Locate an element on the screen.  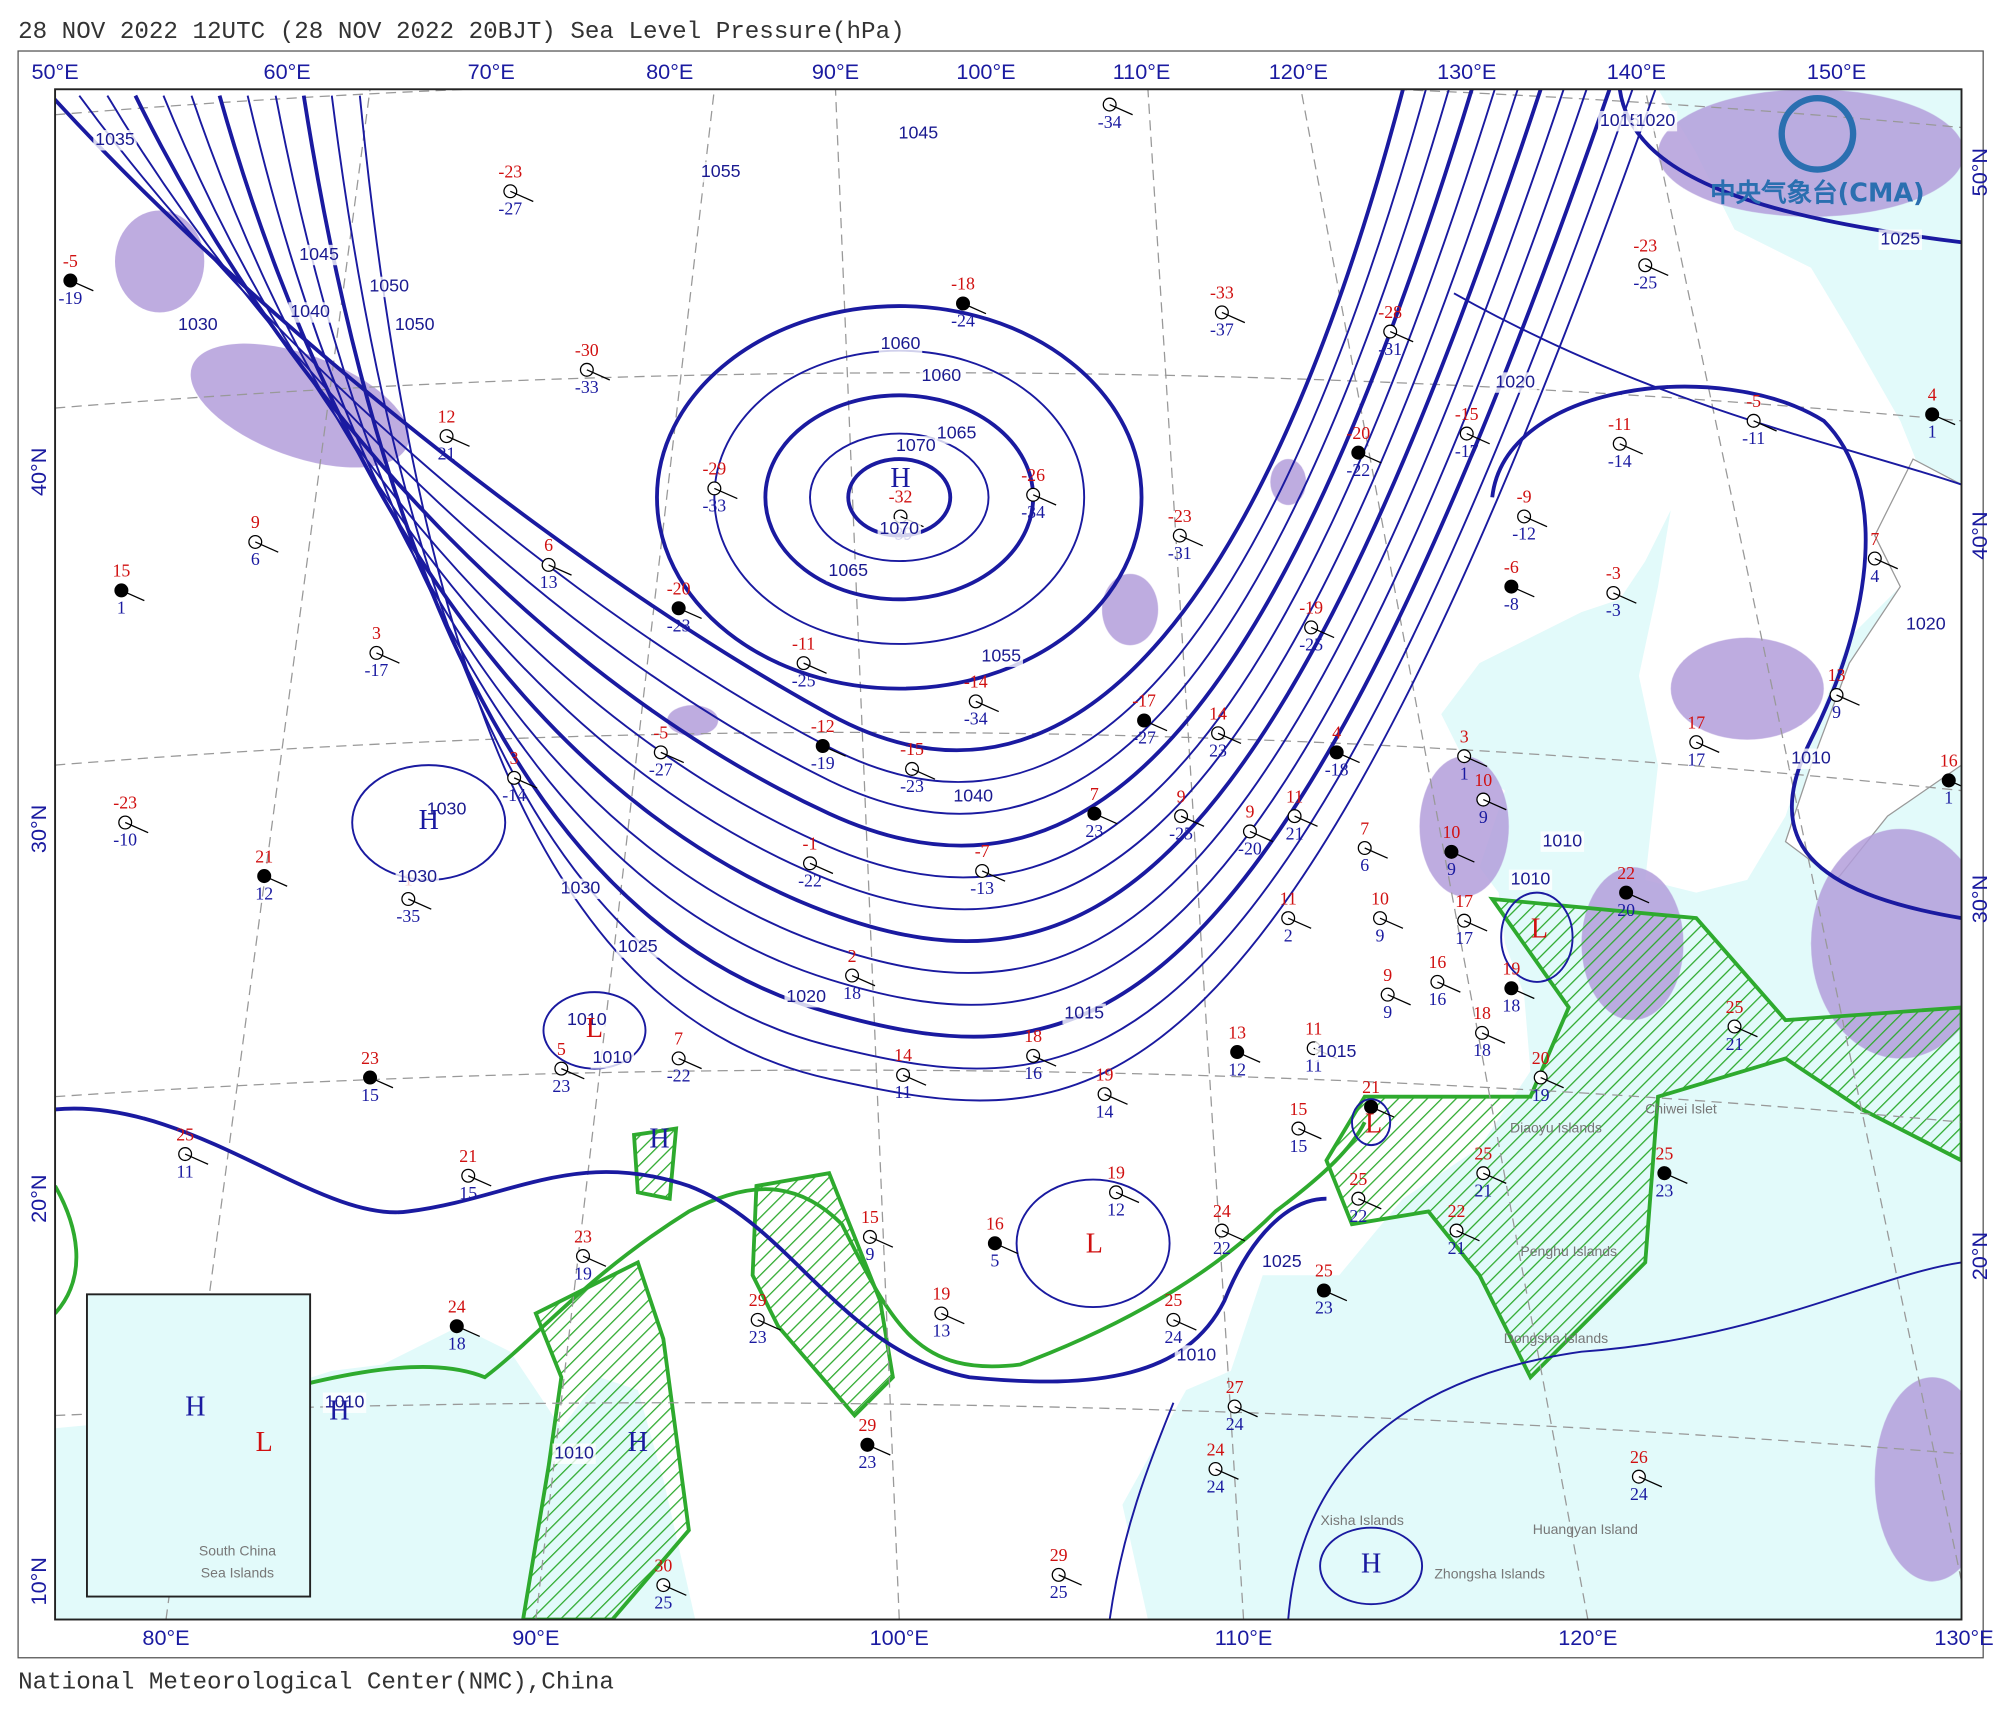
lon-label-top: 150°E is located at coordinates (1836, 71).